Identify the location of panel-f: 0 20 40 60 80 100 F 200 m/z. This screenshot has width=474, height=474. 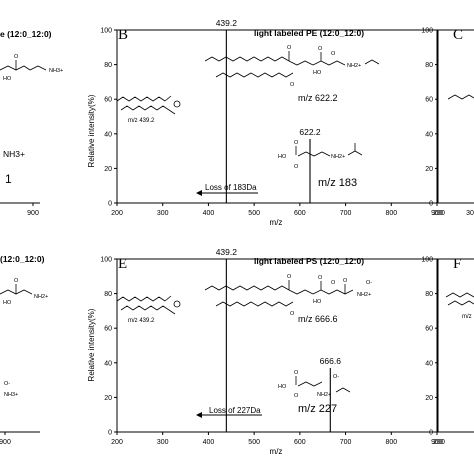
(447, 351).